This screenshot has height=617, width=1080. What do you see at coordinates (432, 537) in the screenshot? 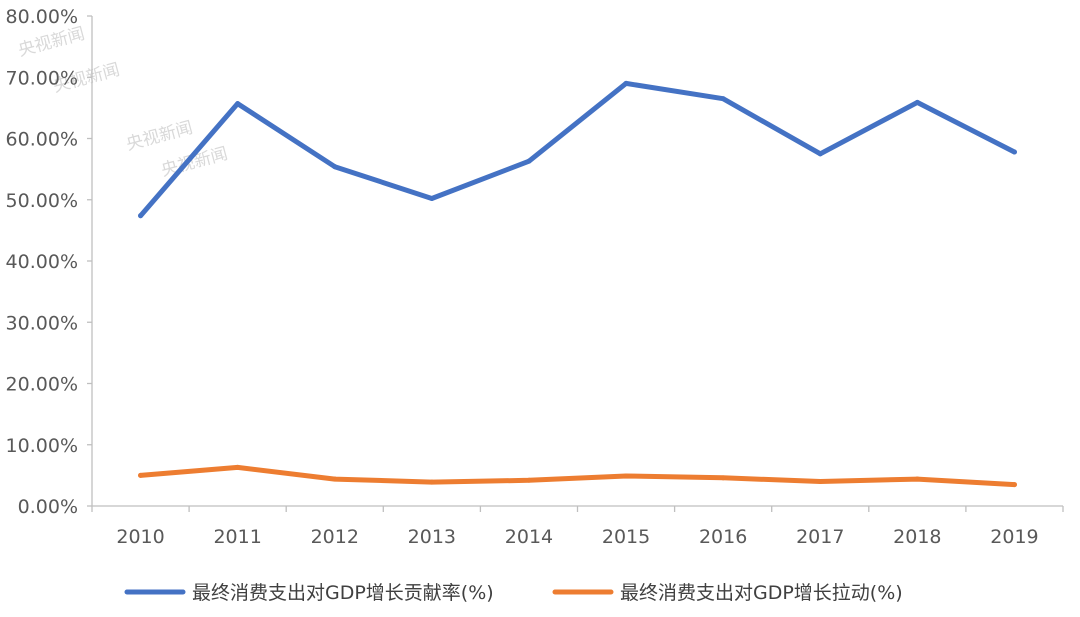
I see `x-tick-label: 2013` at bounding box center [432, 537].